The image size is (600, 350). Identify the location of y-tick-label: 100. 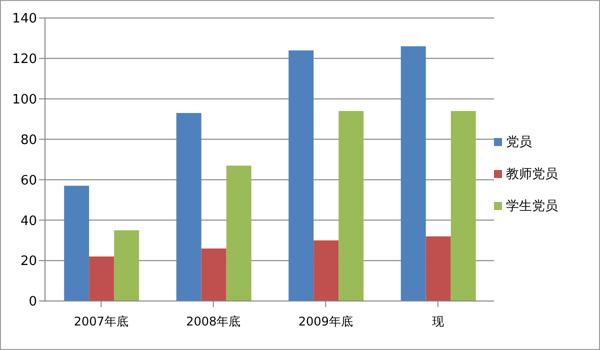
(24, 100).